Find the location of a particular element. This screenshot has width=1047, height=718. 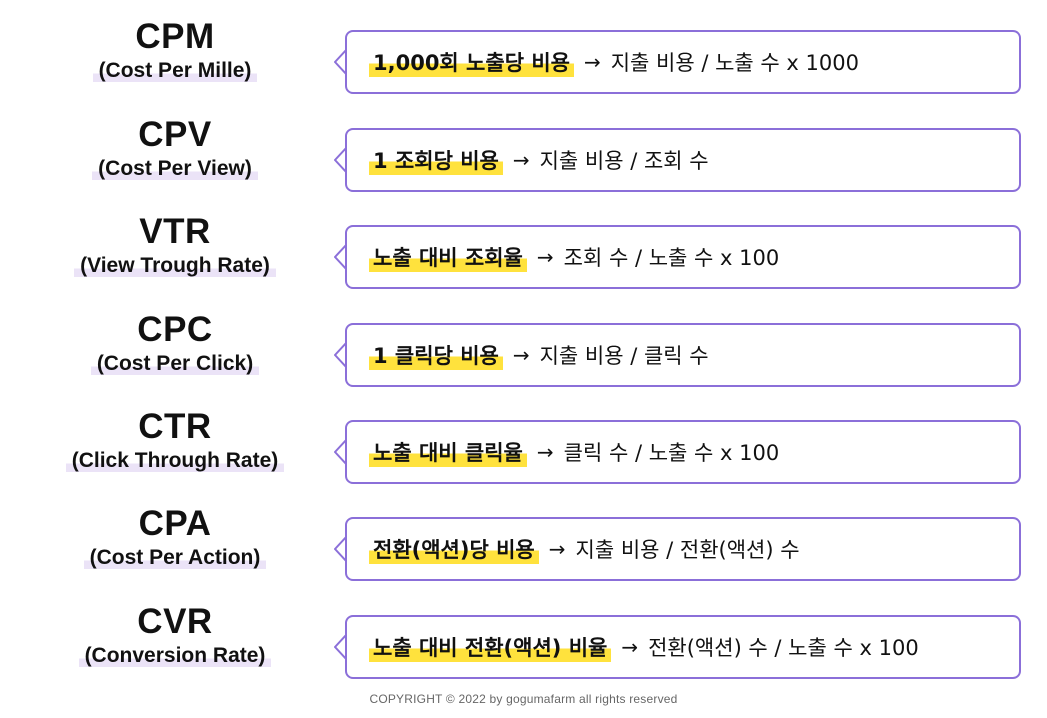

metric-definition: 1 조회당 비용 is located at coordinates (436, 160).